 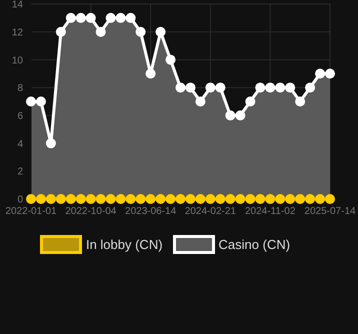 What do you see at coordinates (18, 32) in the screenshot?
I see `y-tick-label: 12` at bounding box center [18, 32].